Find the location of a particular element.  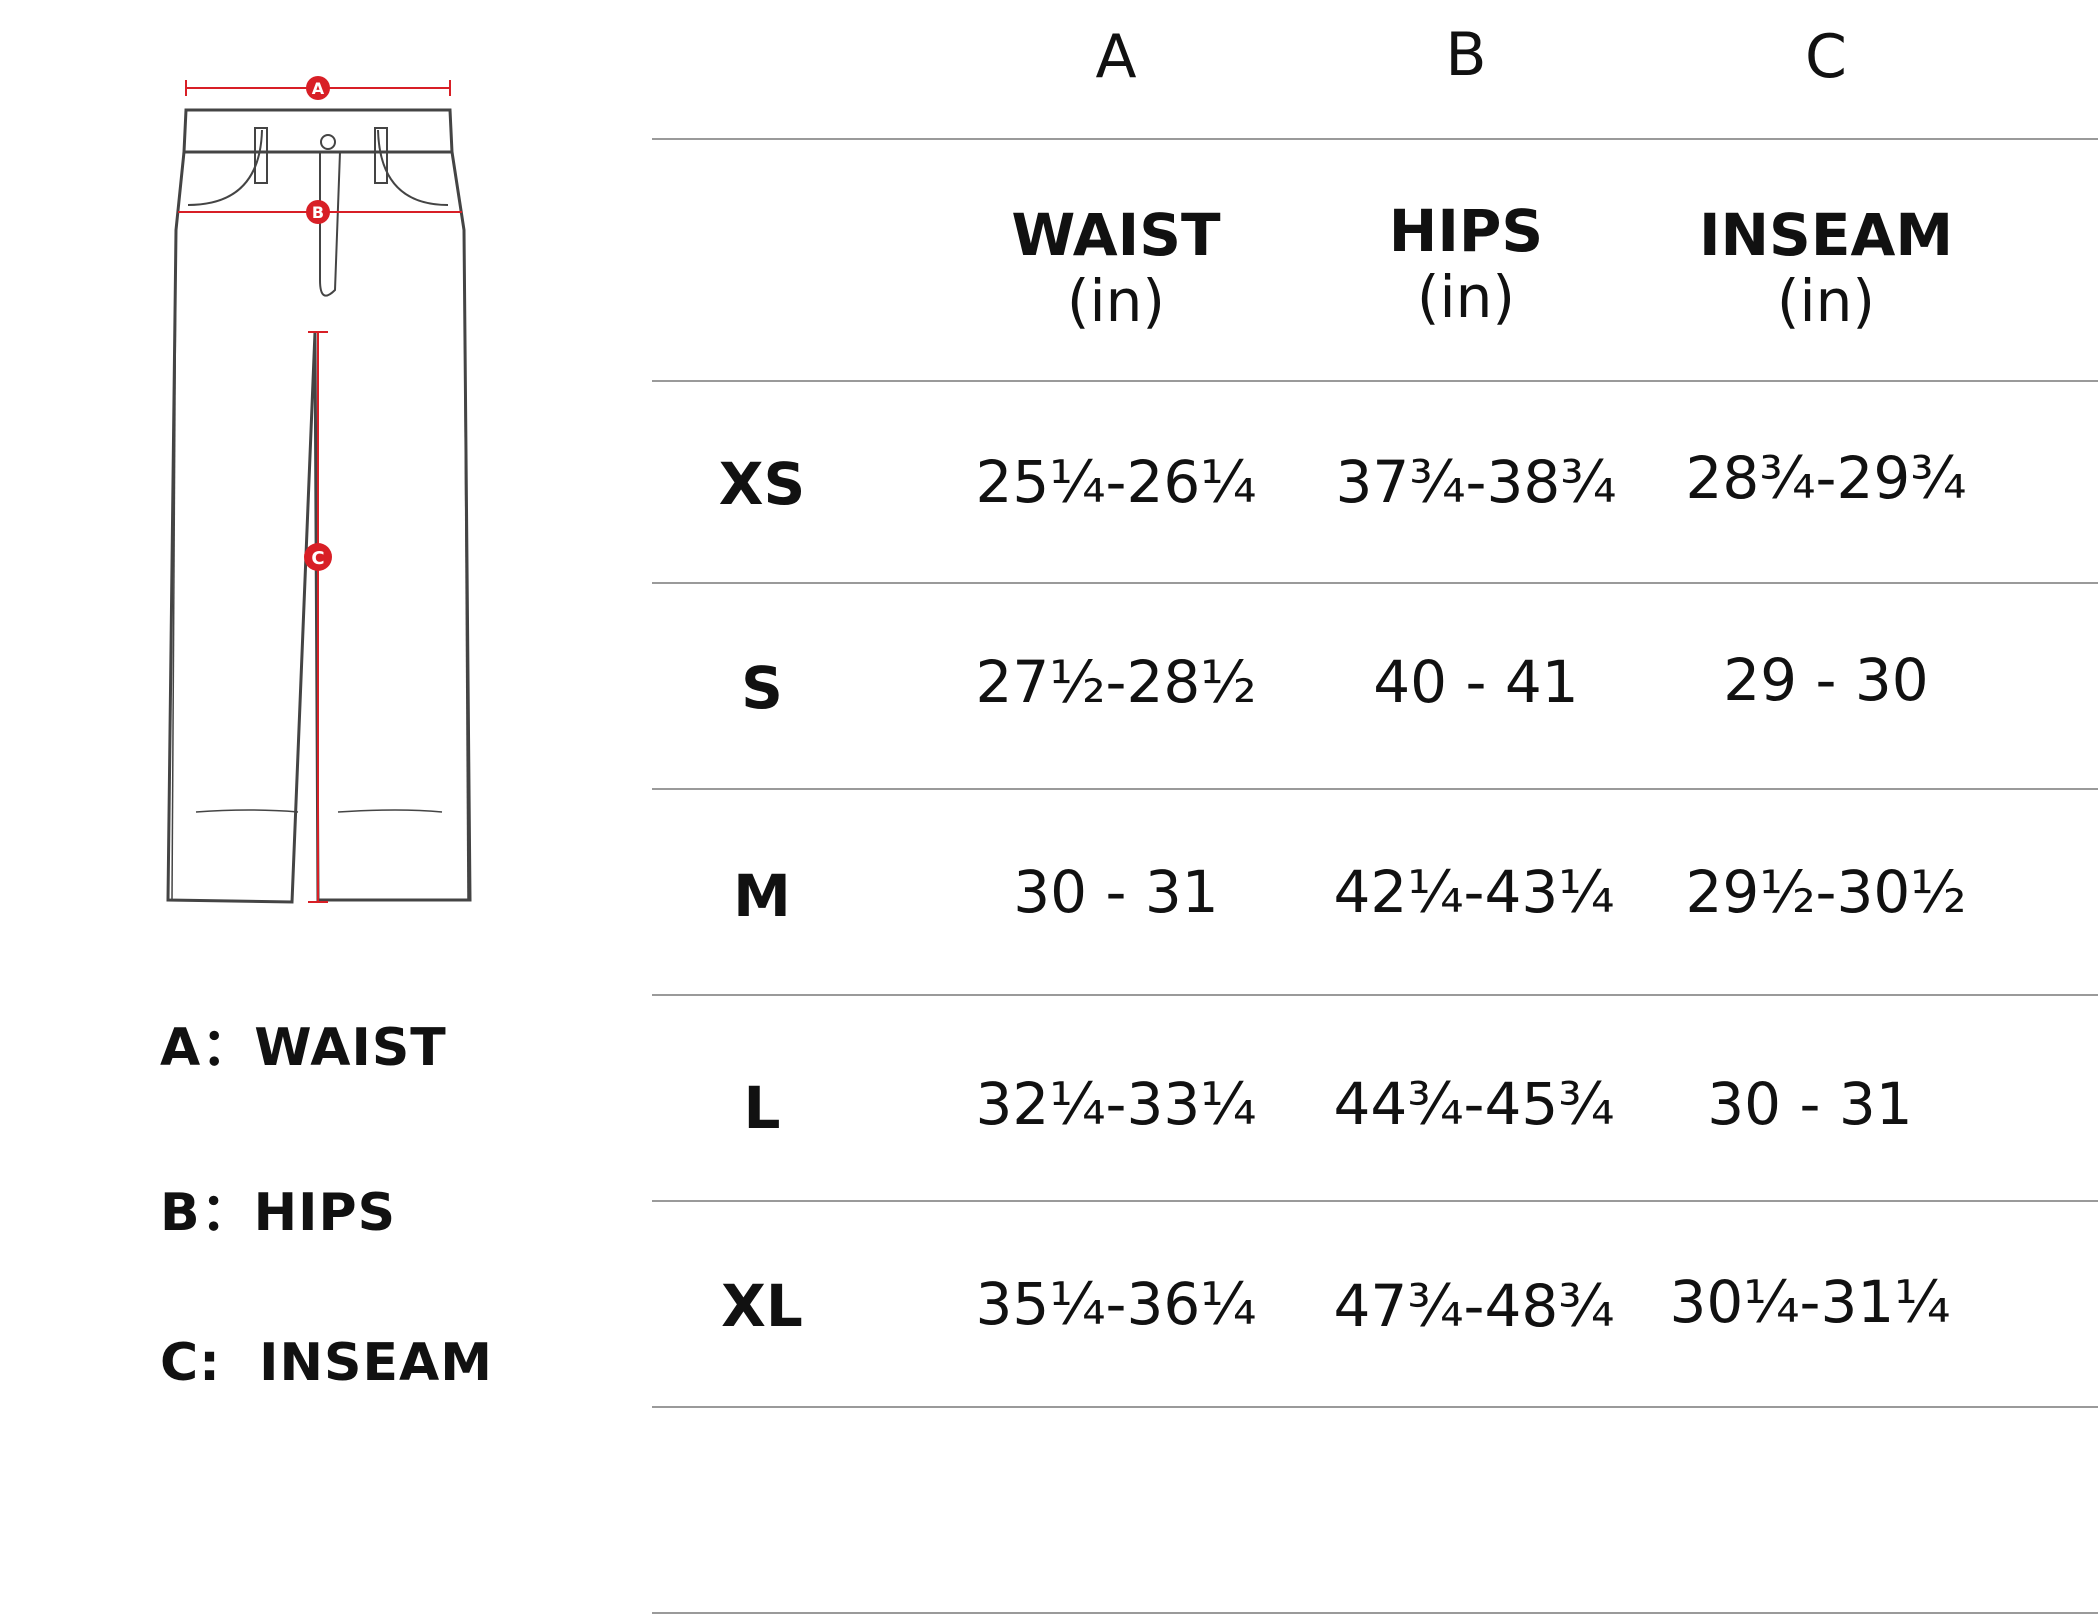

cell-hips-l: 44¾-45¾ is located at coordinates (1474, 1104).